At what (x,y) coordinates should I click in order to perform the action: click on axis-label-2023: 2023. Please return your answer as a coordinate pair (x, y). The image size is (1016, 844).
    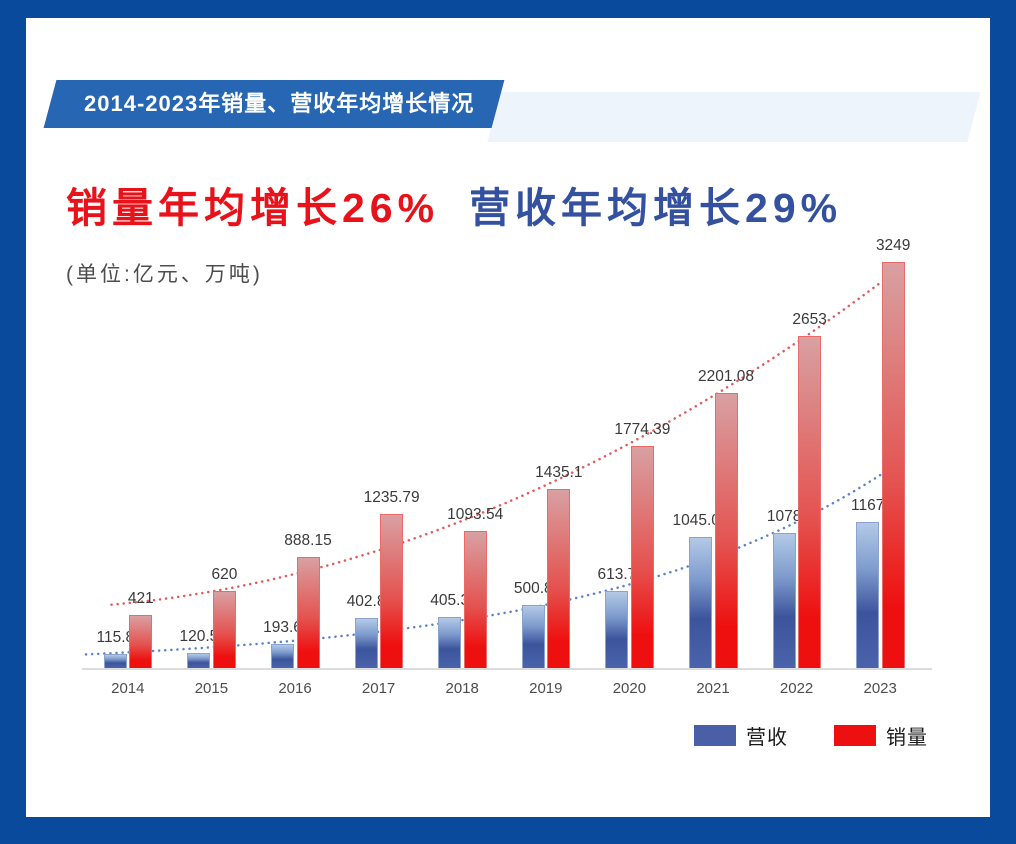
    Looking at the image, I should click on (880, 688).